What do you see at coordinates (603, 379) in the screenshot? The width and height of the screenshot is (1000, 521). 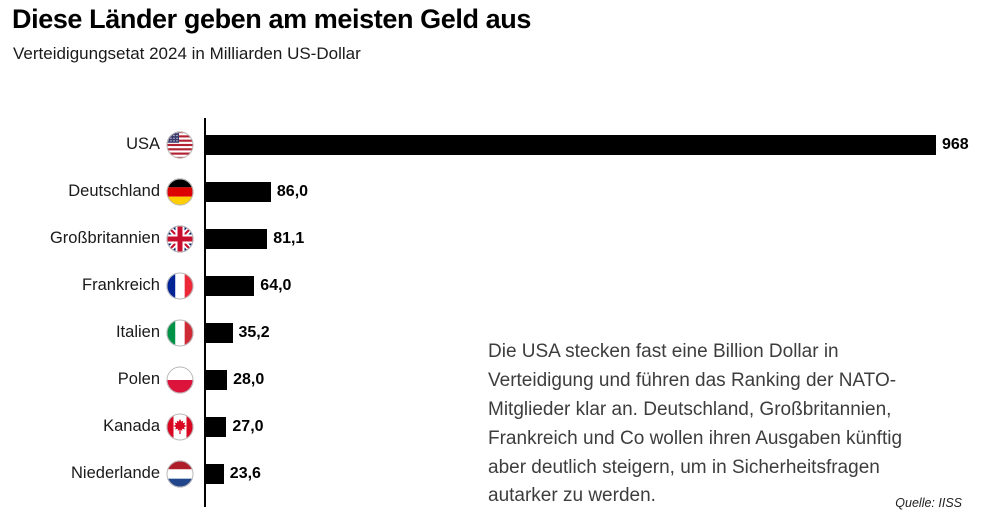 I see `bar-area: 28,0` at bounding box center [603, 379].